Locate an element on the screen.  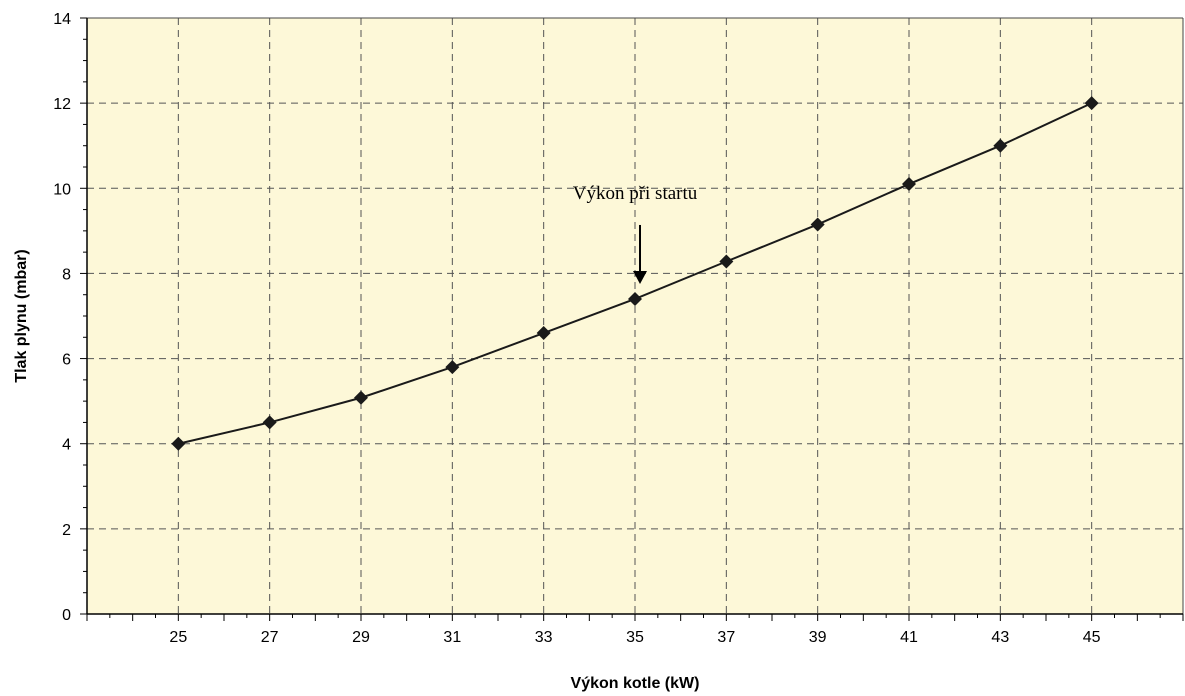
y-tick-label: 8 is located at coordinates (66, 274).